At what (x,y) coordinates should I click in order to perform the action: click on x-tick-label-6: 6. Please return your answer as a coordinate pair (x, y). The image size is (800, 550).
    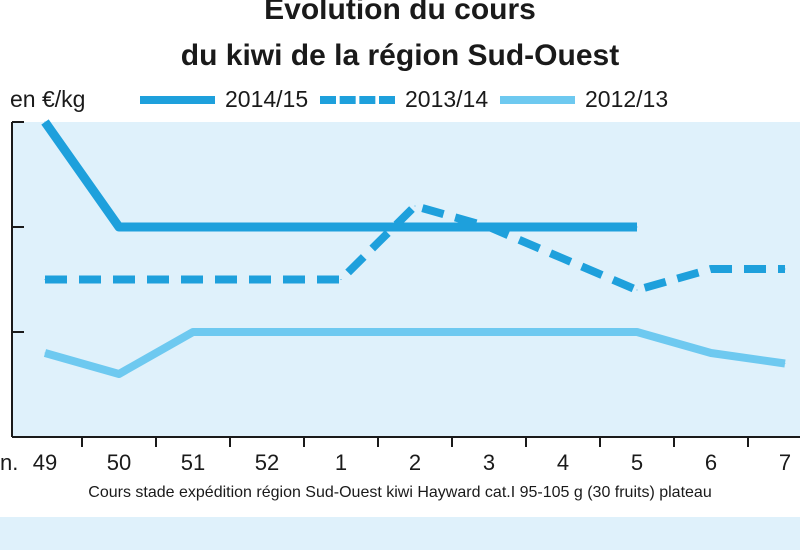
    Looking at the image, I should click on (711, 462).